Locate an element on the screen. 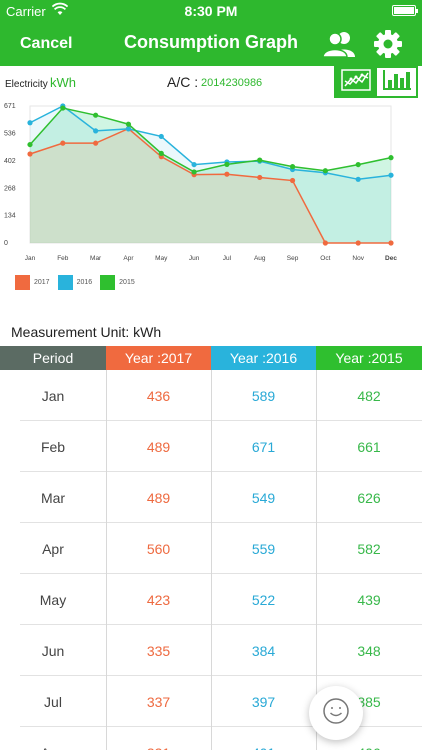  status-time: 8:30 PM is located at coordinates (211, 11).